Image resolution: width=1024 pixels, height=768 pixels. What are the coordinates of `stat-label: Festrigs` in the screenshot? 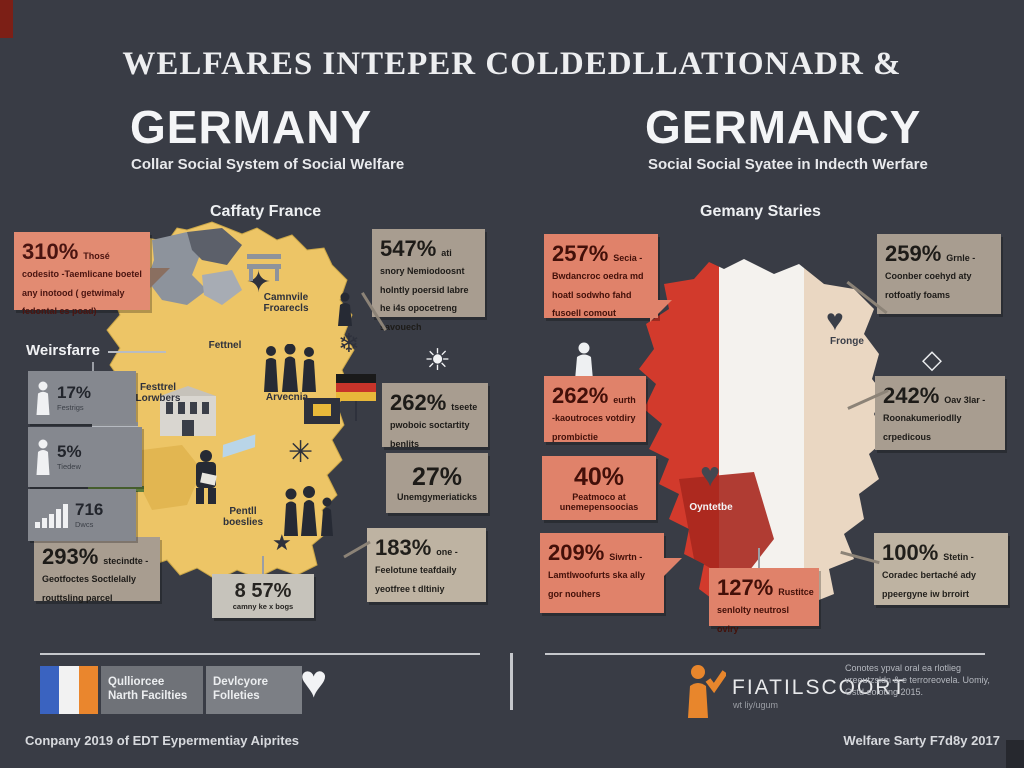 It's located at (70, 407).